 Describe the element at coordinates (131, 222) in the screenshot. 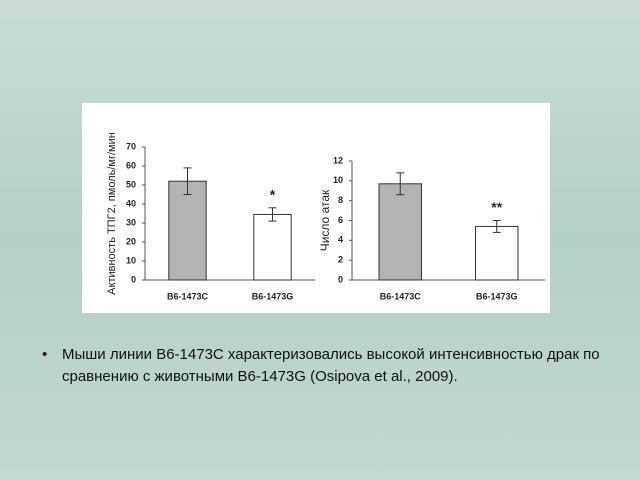

I see `y-tick-label: 30` at that location.